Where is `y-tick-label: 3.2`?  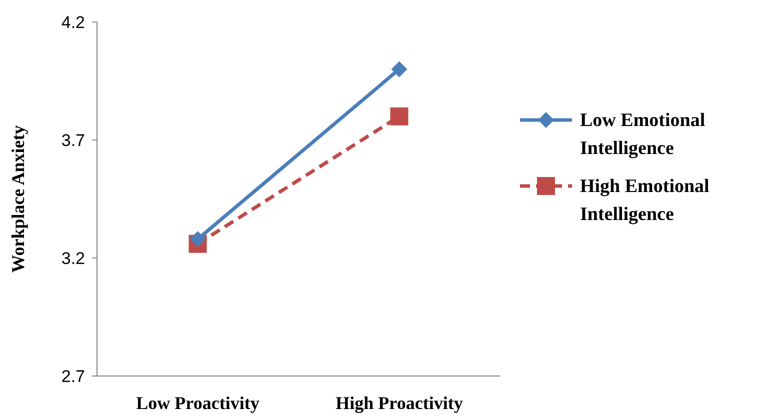
y-tick-label: 3.2 is located at coordinates (73, 258).